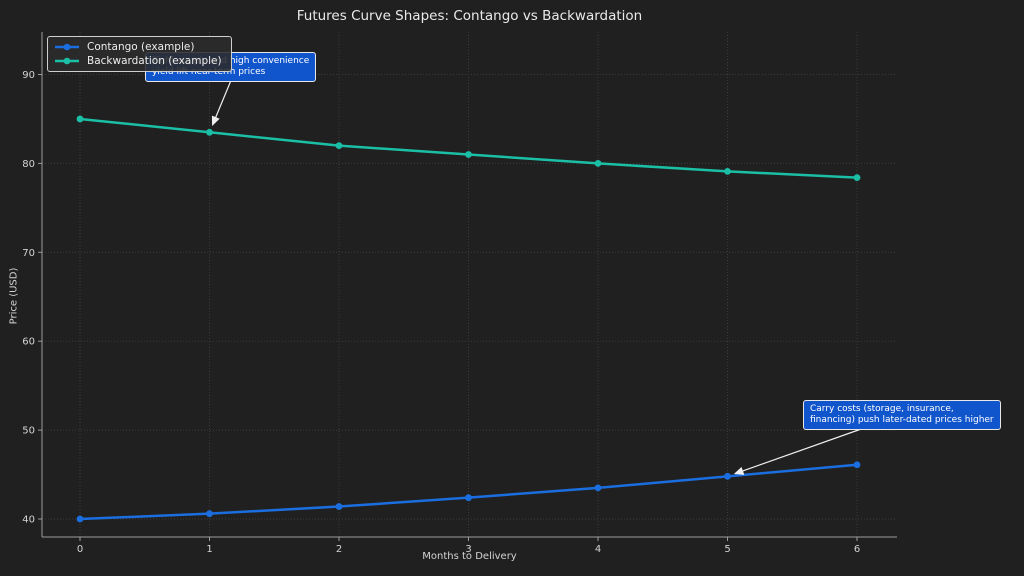 The image size is (1024, 576). Describe the element at coordinates (882, 409) in the screenshot. I see `annotation-line: Carry costs (storage, insurance,` at that location.